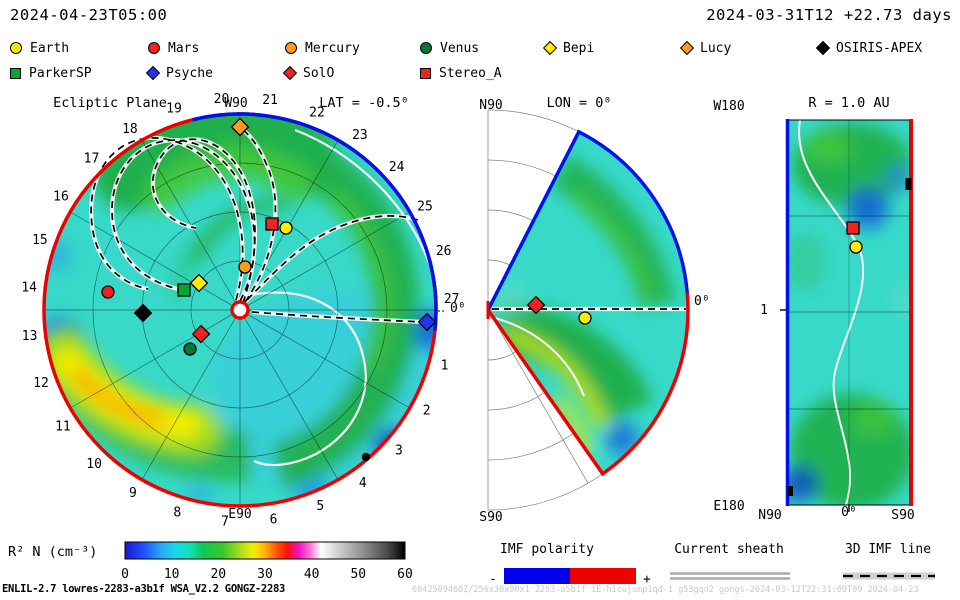 The image size is (960, 600). I want to click on parkersp-symbol-icon, so click(15, 73).